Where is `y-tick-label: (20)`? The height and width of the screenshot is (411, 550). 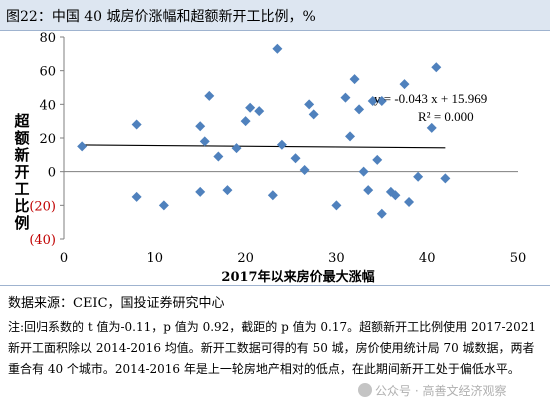 y-tick-label: (20) is located at coordinates (42, 206).